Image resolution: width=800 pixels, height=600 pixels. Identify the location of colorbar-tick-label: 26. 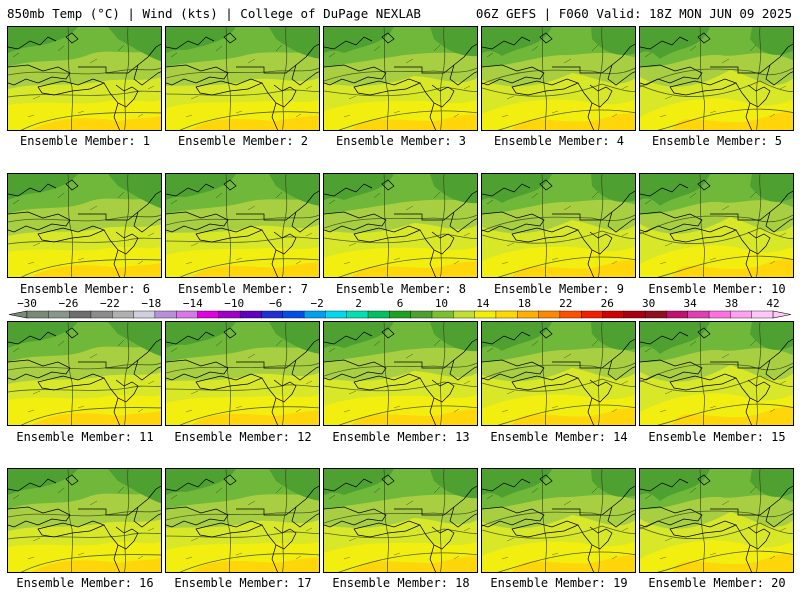
(607, 303).